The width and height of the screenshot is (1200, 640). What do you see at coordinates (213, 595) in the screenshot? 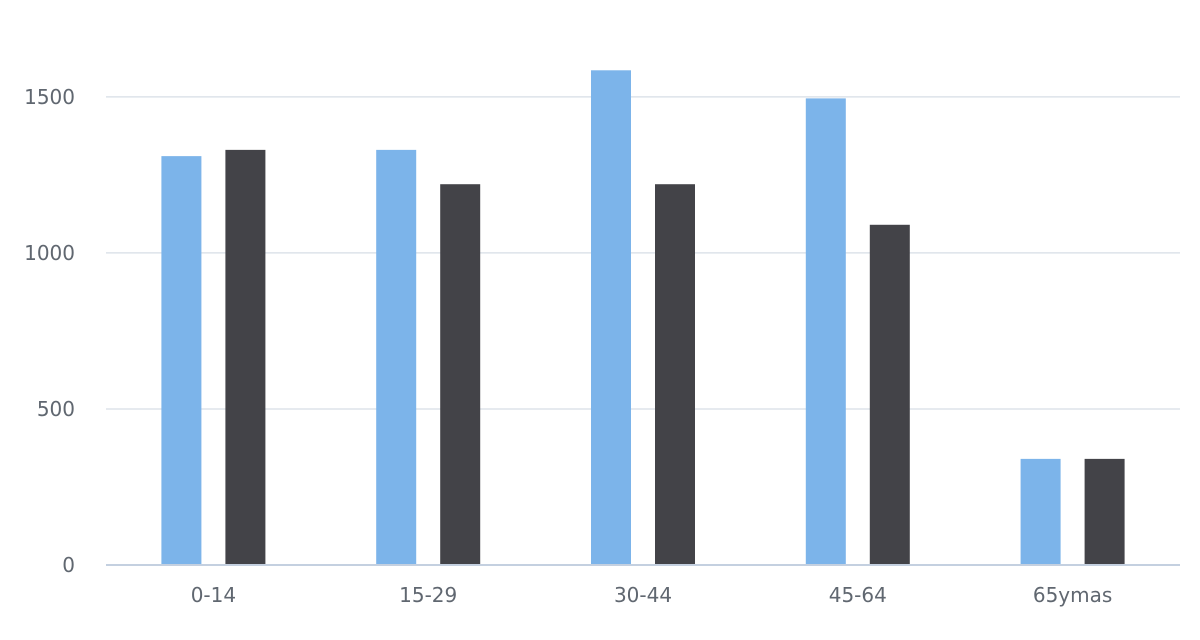
I see `x-tick-label-0-14: 0-14` at bounding box center [213, 595].